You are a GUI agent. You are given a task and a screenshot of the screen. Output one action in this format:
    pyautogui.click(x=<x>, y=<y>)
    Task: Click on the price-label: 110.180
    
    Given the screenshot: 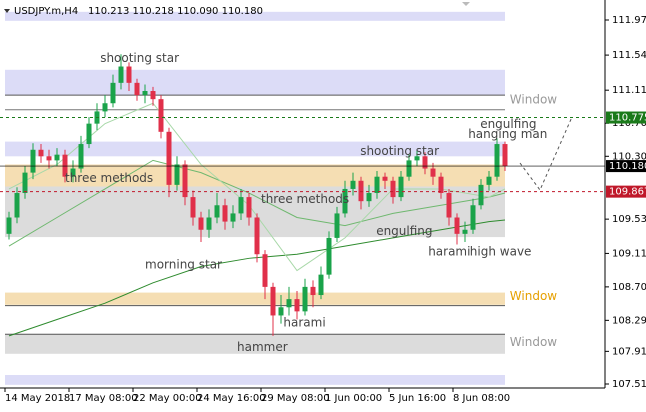 What is the action you would take?
    pyautogui.click(x=627, y=166)
    